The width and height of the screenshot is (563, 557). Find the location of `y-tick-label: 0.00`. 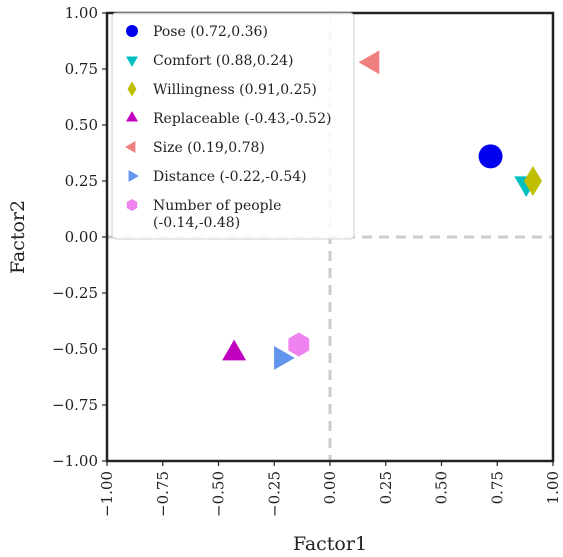

y-tick-label: 0.00 is located at coordinates (81, 237).